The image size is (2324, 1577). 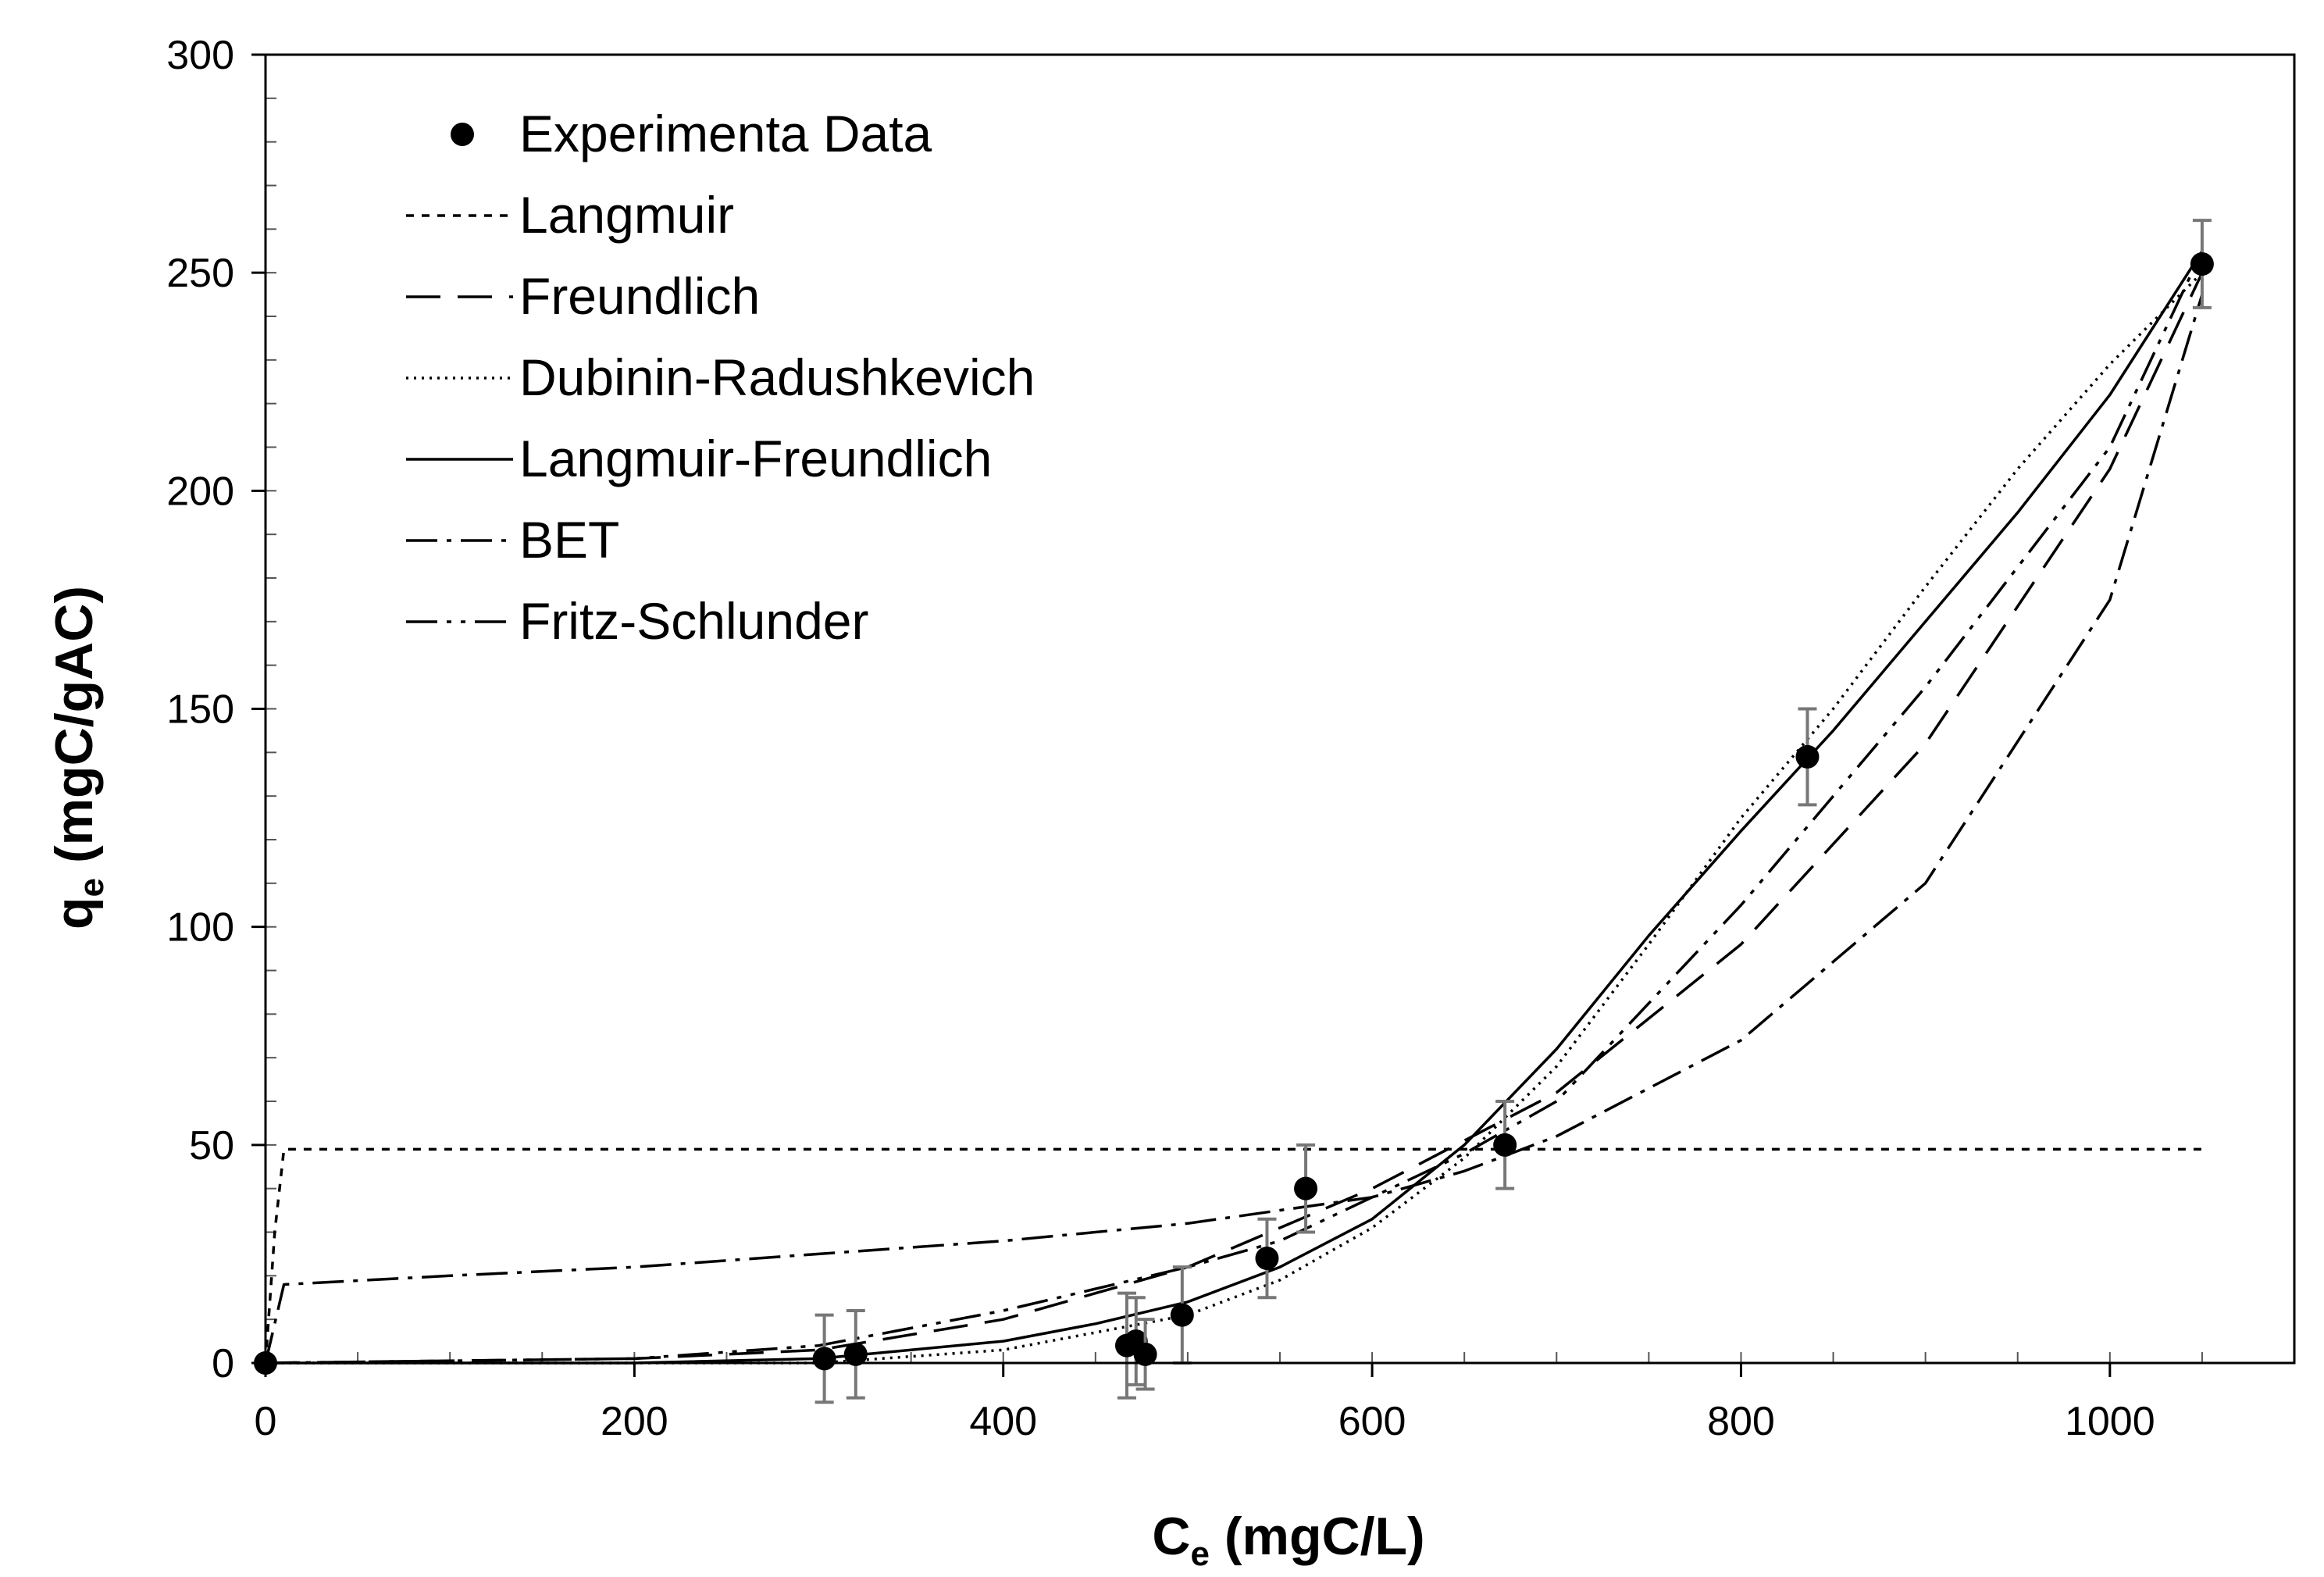 I want to click on legend-label-bet: BET, so click(x=569, y=540).